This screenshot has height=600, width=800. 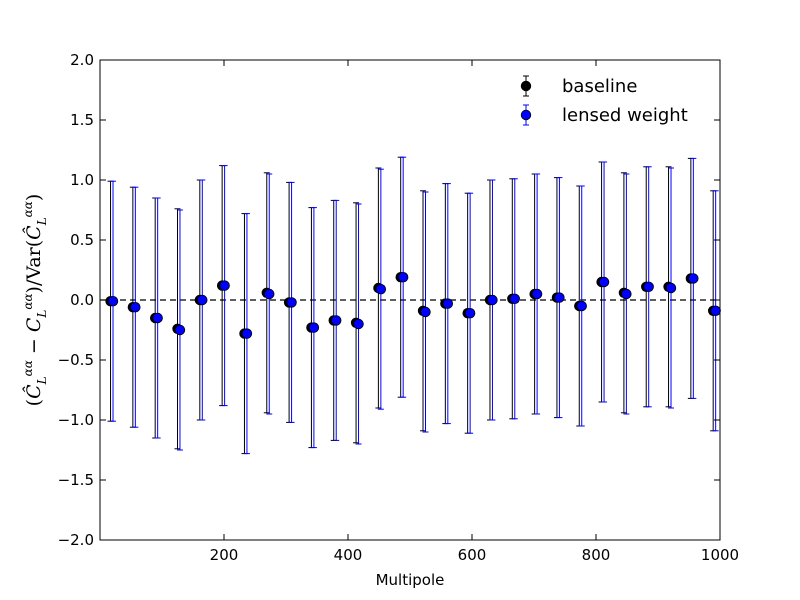 What do you see at coordinates (76, 540) in the screenshot?
I see `y-tick-label: −2.0` at bounding box center [76, 540].